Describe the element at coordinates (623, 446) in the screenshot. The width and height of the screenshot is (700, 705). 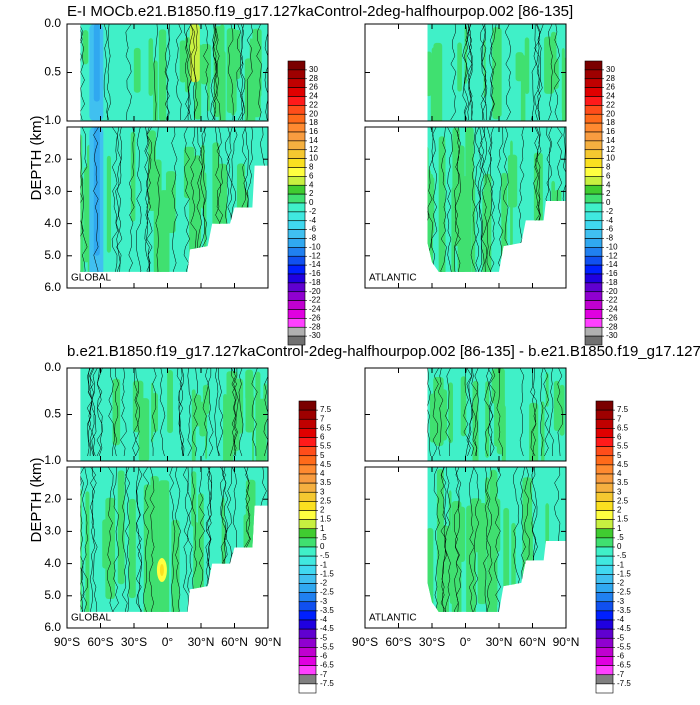
I see `colorbar-label: 5.5` at that location.